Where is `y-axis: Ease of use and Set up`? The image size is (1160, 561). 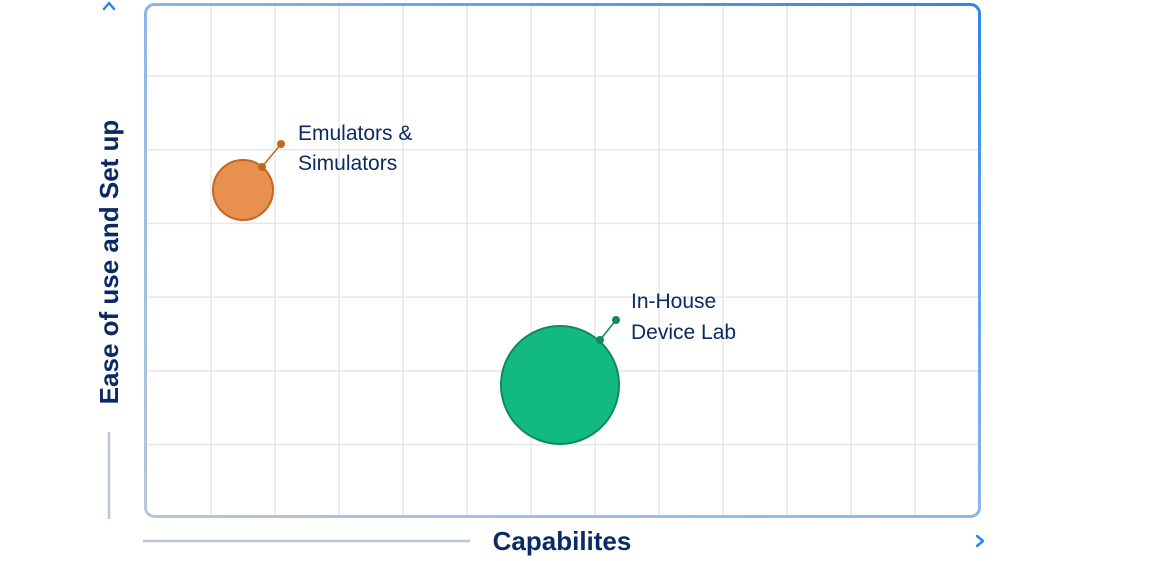
y-axis: Ease of use and Set up is located at coordinates (109, 260).